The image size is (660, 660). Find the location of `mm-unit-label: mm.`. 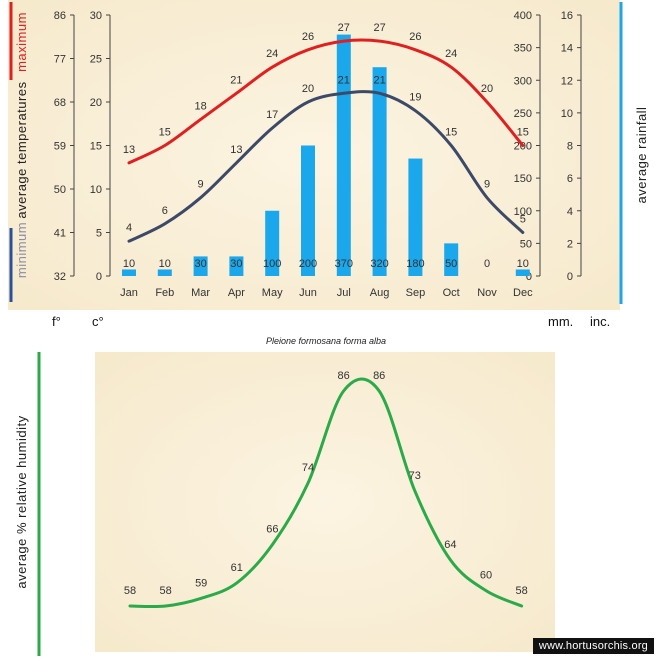

mm-unit-label: mm. is located at coordinates (560, 321).